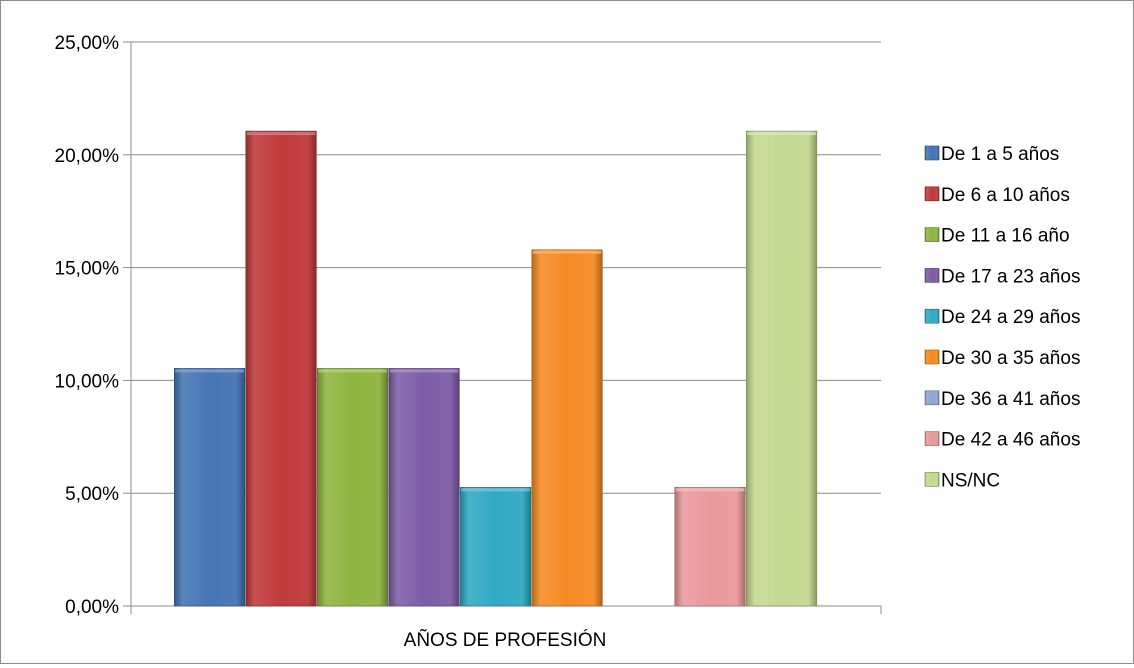 This screenshot has height=668, width=1134. Describe the element at coordinates (970, 480) in the screenshot. I see `legend-label: NS/NC` at that location.